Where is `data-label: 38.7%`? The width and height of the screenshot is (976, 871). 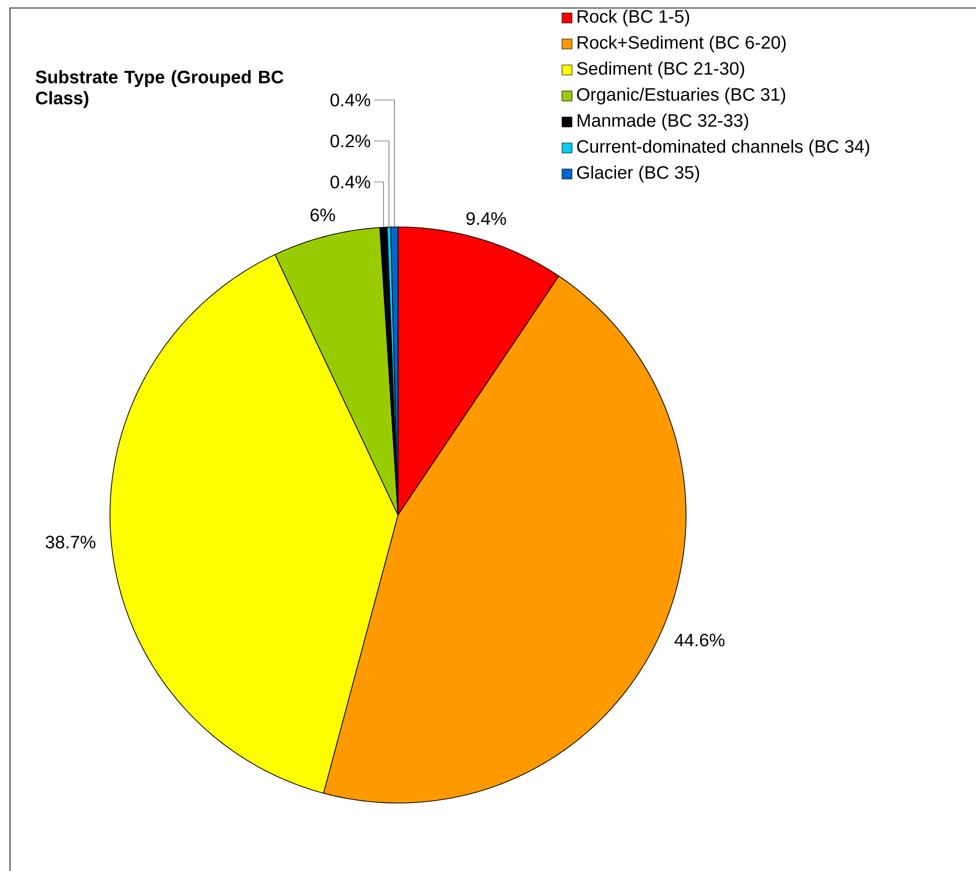 data-label: 38.7% is located at coordinates (71, 542).